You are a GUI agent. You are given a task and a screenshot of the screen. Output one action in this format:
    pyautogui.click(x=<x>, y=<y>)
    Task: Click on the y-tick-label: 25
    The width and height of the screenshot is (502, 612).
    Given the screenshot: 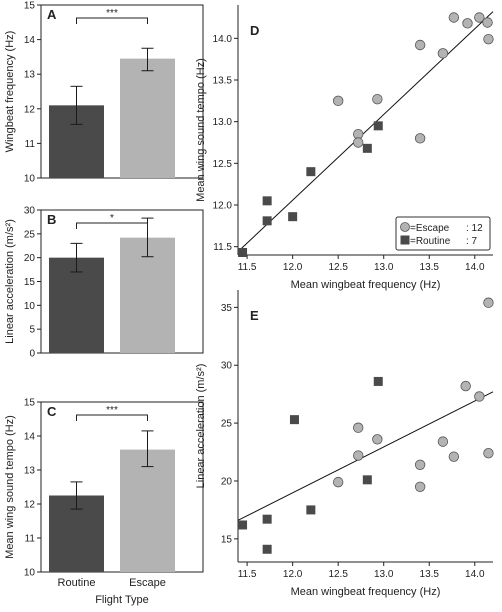 What is the action you would take?
    pyautogui.click(x=30, y=234)
    